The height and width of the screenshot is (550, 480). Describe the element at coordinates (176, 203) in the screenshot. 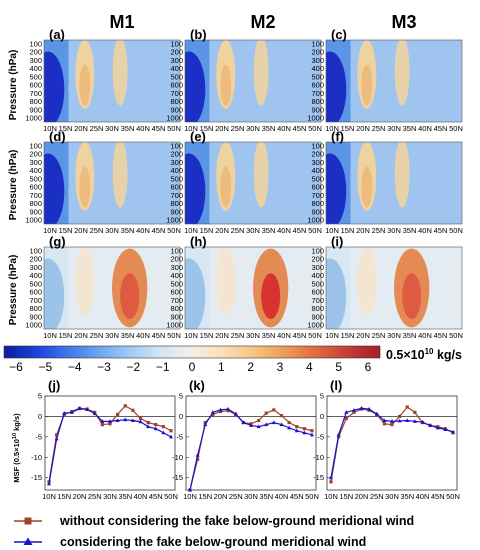

I see `pressure-tick-label: 800` at that location.